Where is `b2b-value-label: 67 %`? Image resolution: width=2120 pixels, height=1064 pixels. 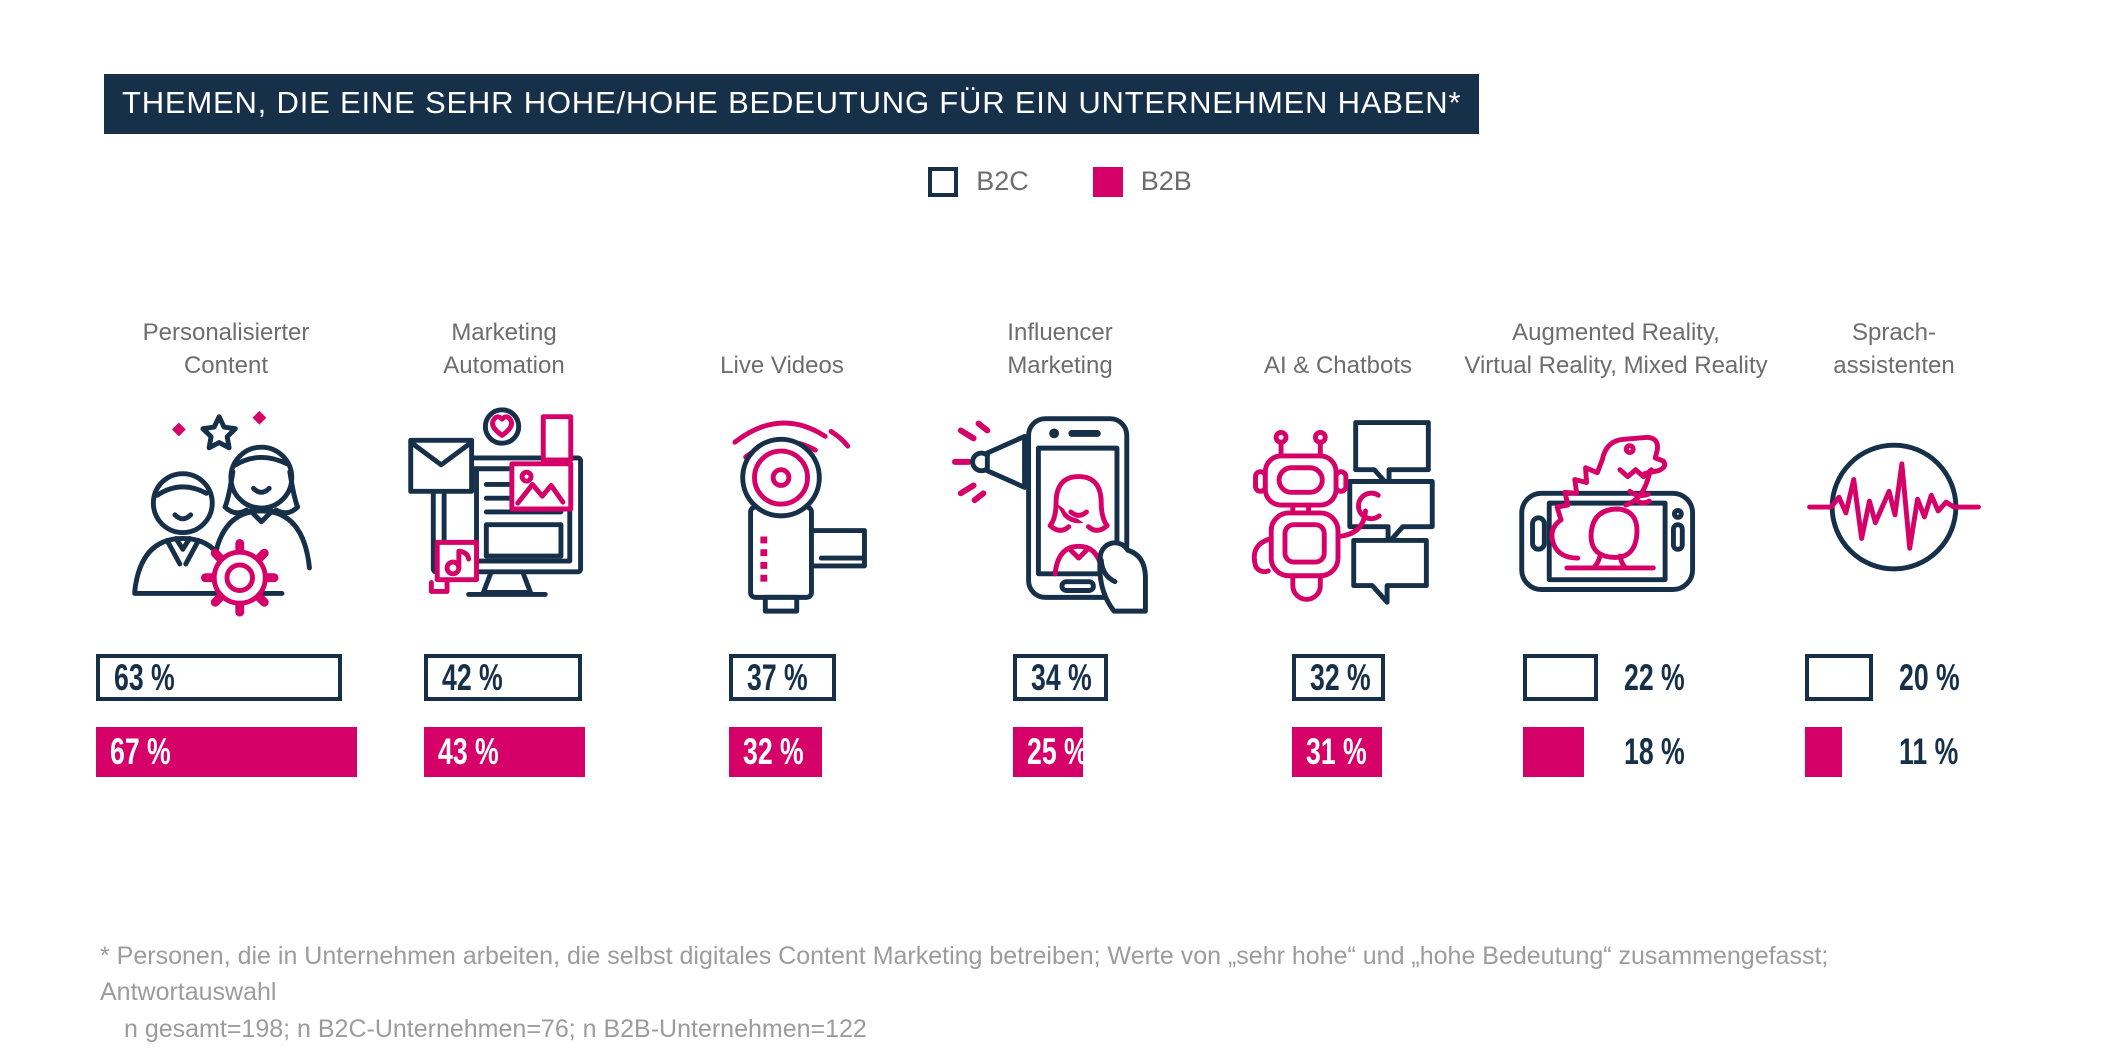
b2b-value-label: 67 % is located at coordinates (140, 751).